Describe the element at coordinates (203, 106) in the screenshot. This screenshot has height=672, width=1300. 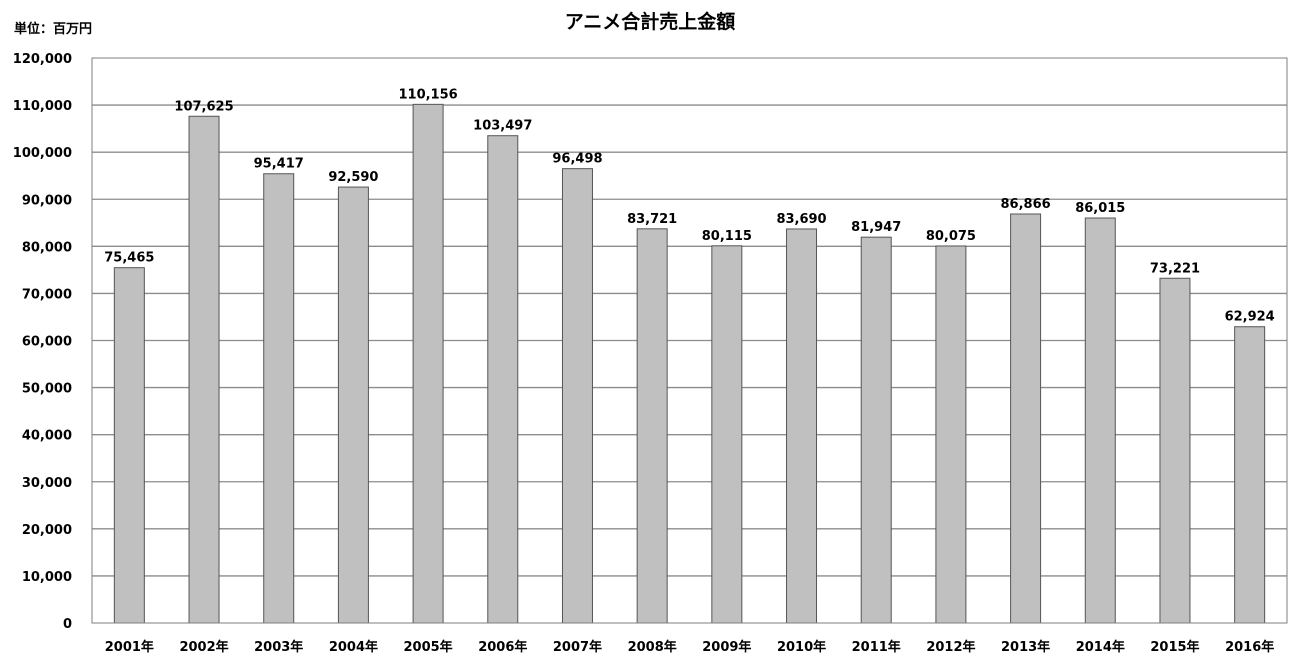
I see `data-label: 107,625` at that location.